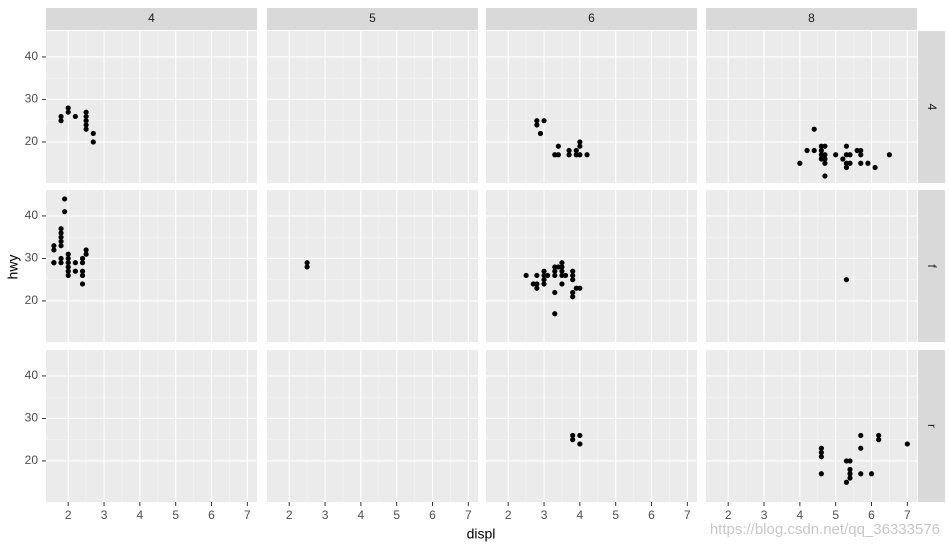 The image size is (949, 548). What do you see at coordinates (591, 18) in the screenshot?
I see `strip-label: 6` at bounding box center [591, 18].